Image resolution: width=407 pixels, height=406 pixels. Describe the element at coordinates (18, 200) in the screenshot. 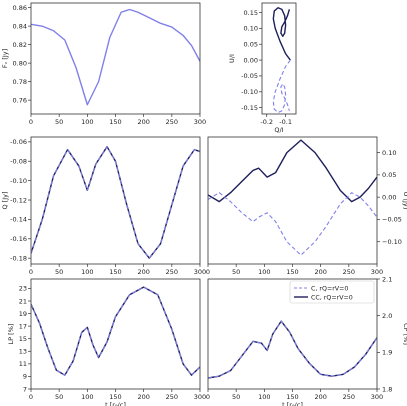

I see `y-tick-label-q-3: -0.12` at that location.